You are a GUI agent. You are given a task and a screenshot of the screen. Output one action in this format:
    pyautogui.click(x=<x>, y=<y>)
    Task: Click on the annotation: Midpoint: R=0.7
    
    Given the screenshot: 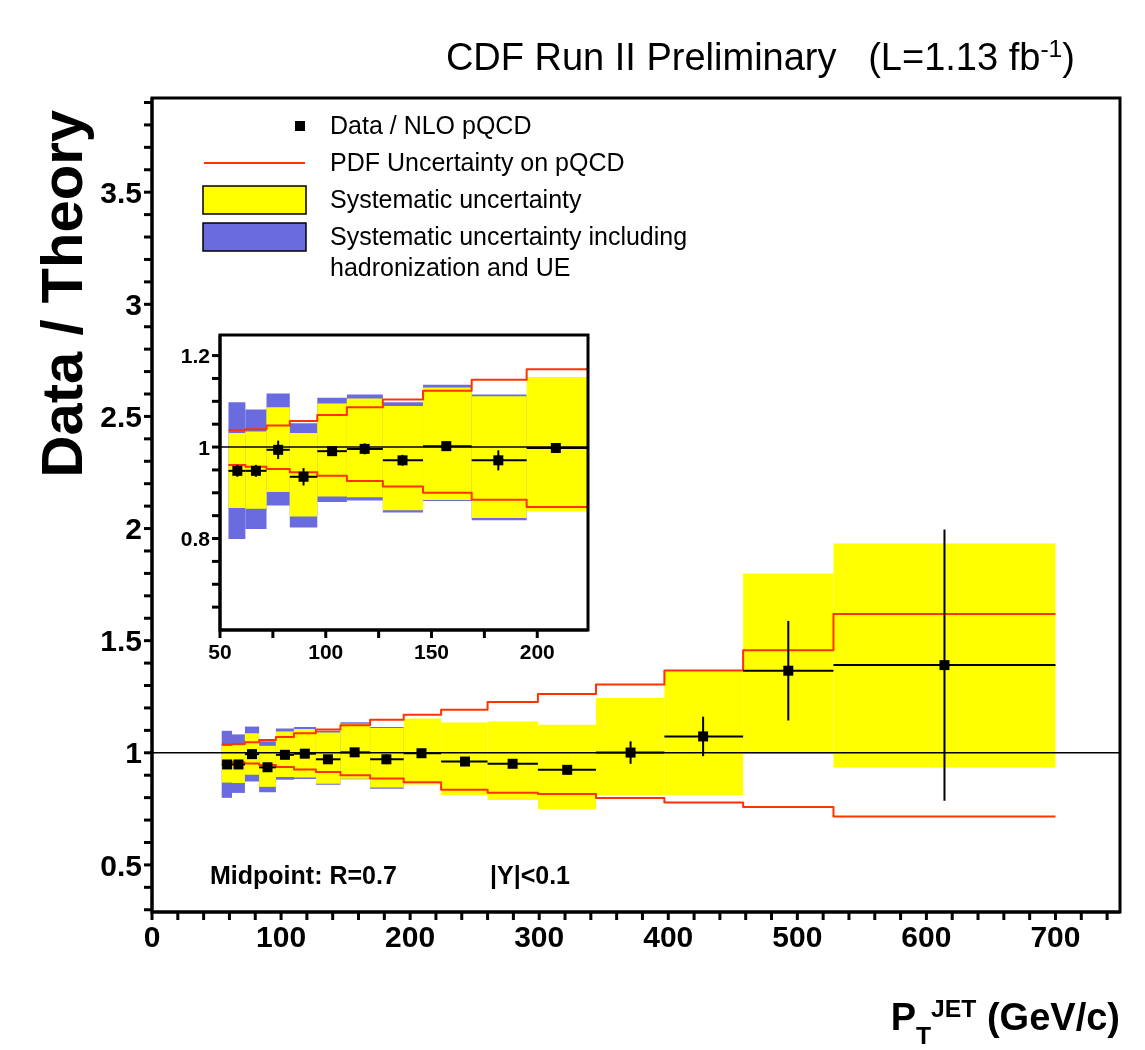 What is the action you would take?
    pyautogui.click(x=303, y=875)
    